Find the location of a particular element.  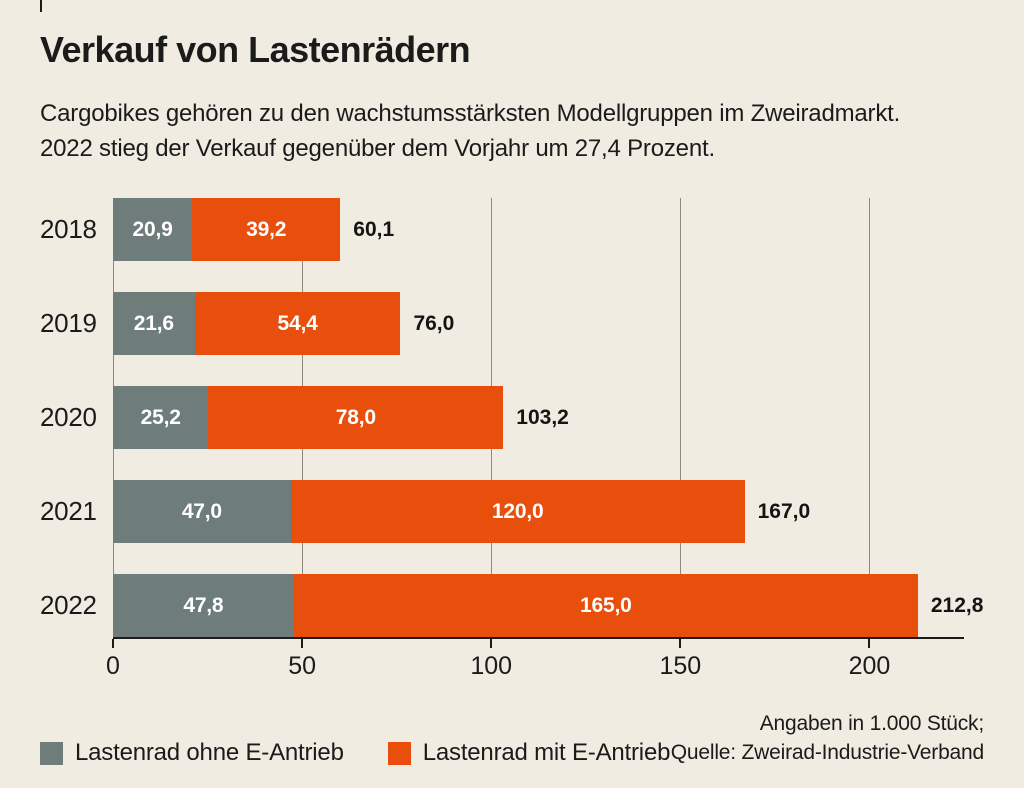

bar-segment: 47,8 is located at coordinates (203, 605).